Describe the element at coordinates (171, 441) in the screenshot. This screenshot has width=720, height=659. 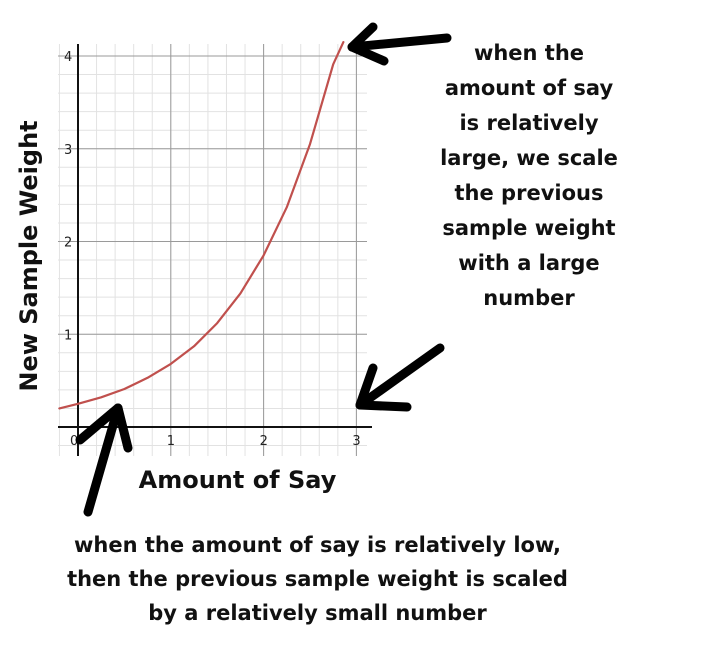
I see `x-tick-label: 1` at that location.